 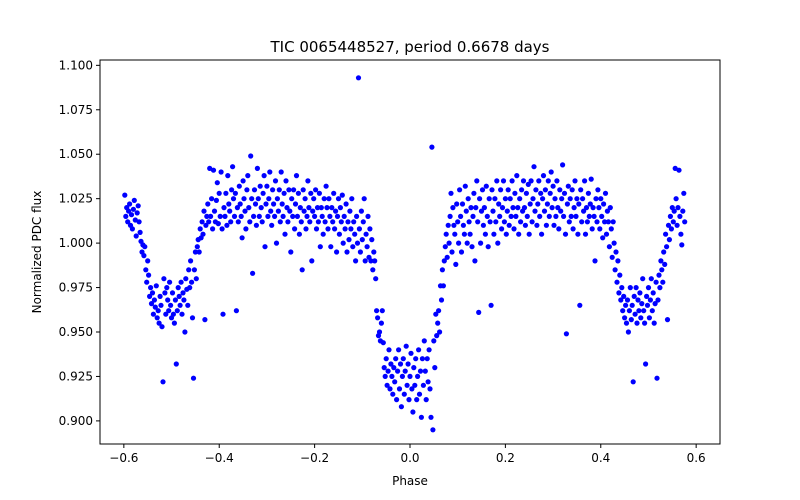 I want to click on y-tick-label: 1.050, so click(x=76, y=154).